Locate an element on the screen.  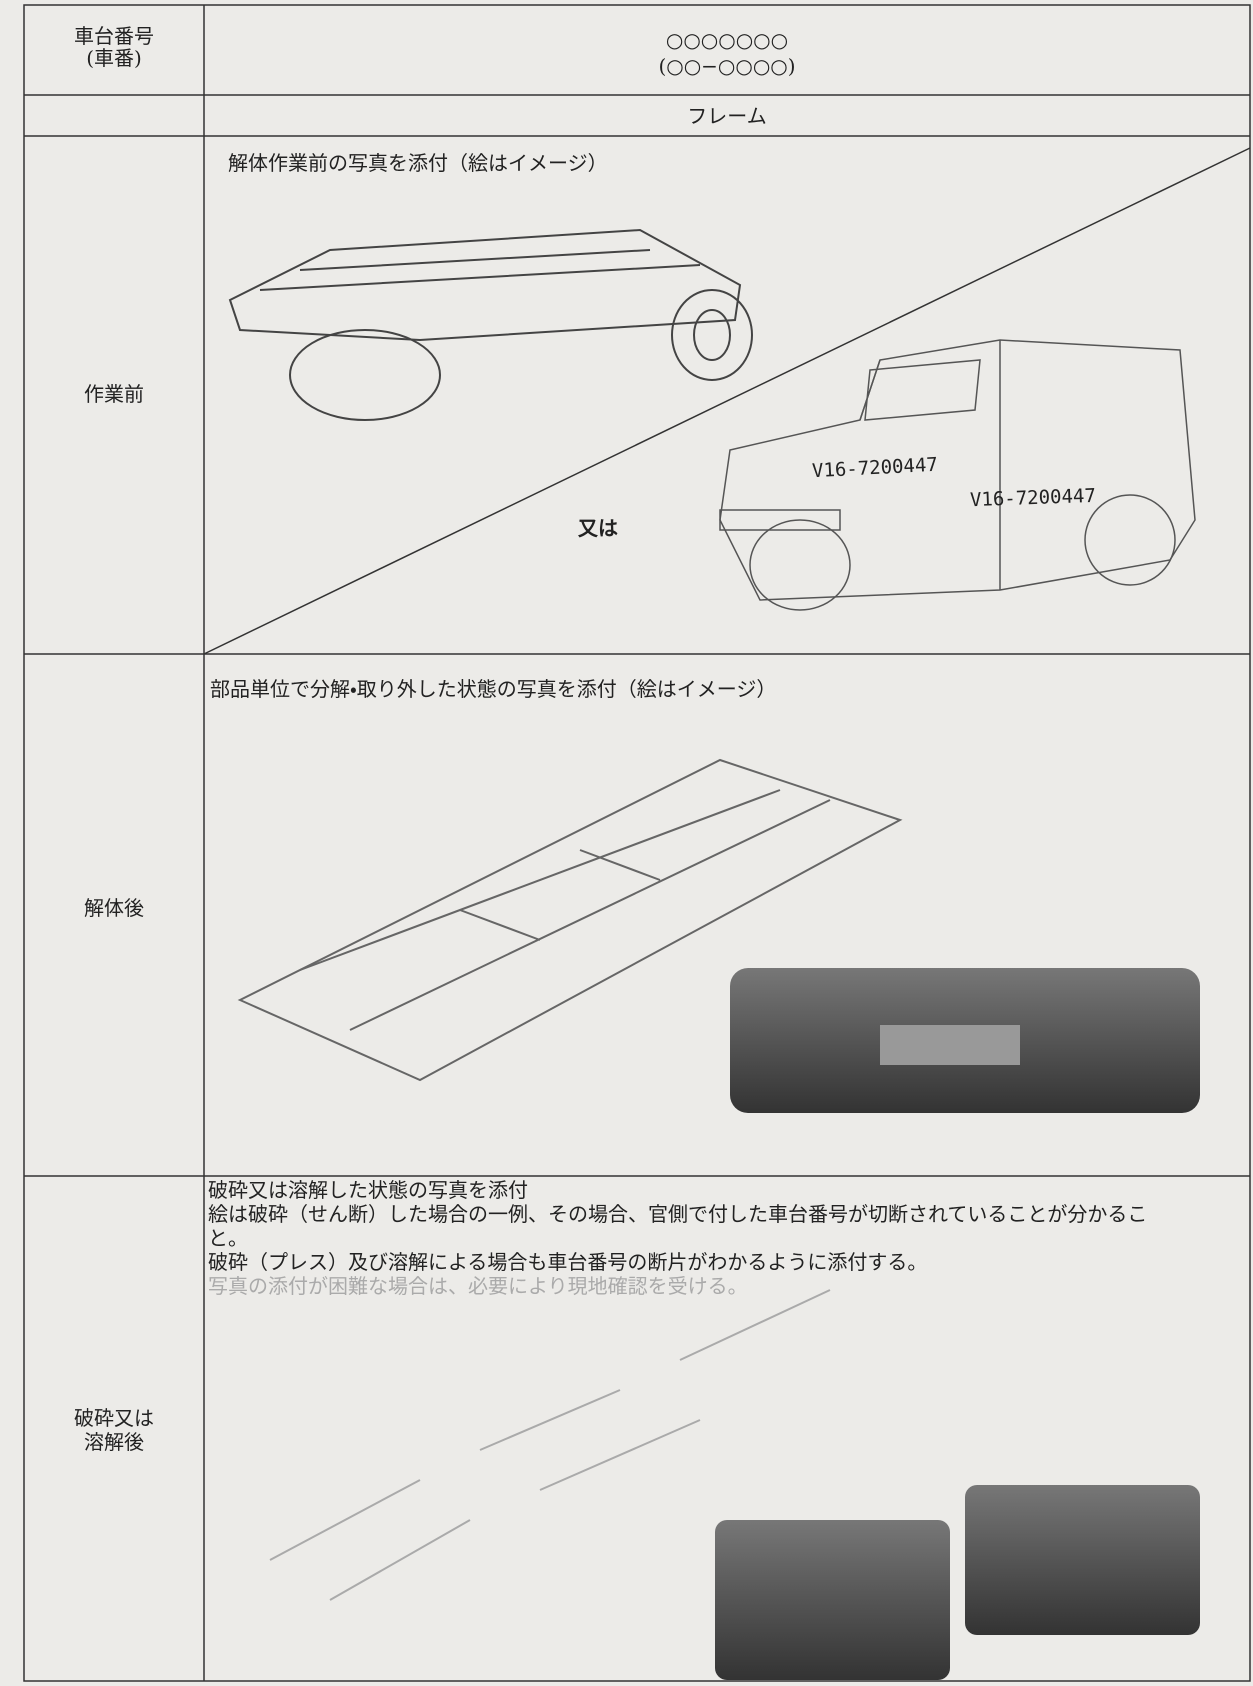
alternative: 又は is located at coordinates (598, 528).